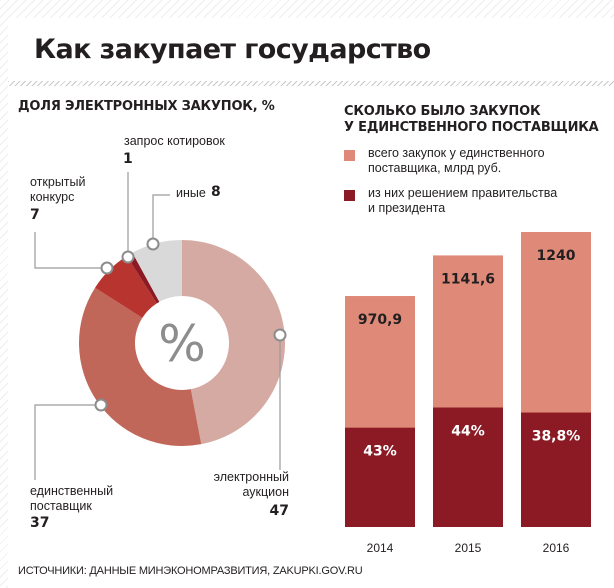  Describe the element at coordinates (174, 141) in the screenshot. I see `slice-label-quotes: запрос котировок` at that location.